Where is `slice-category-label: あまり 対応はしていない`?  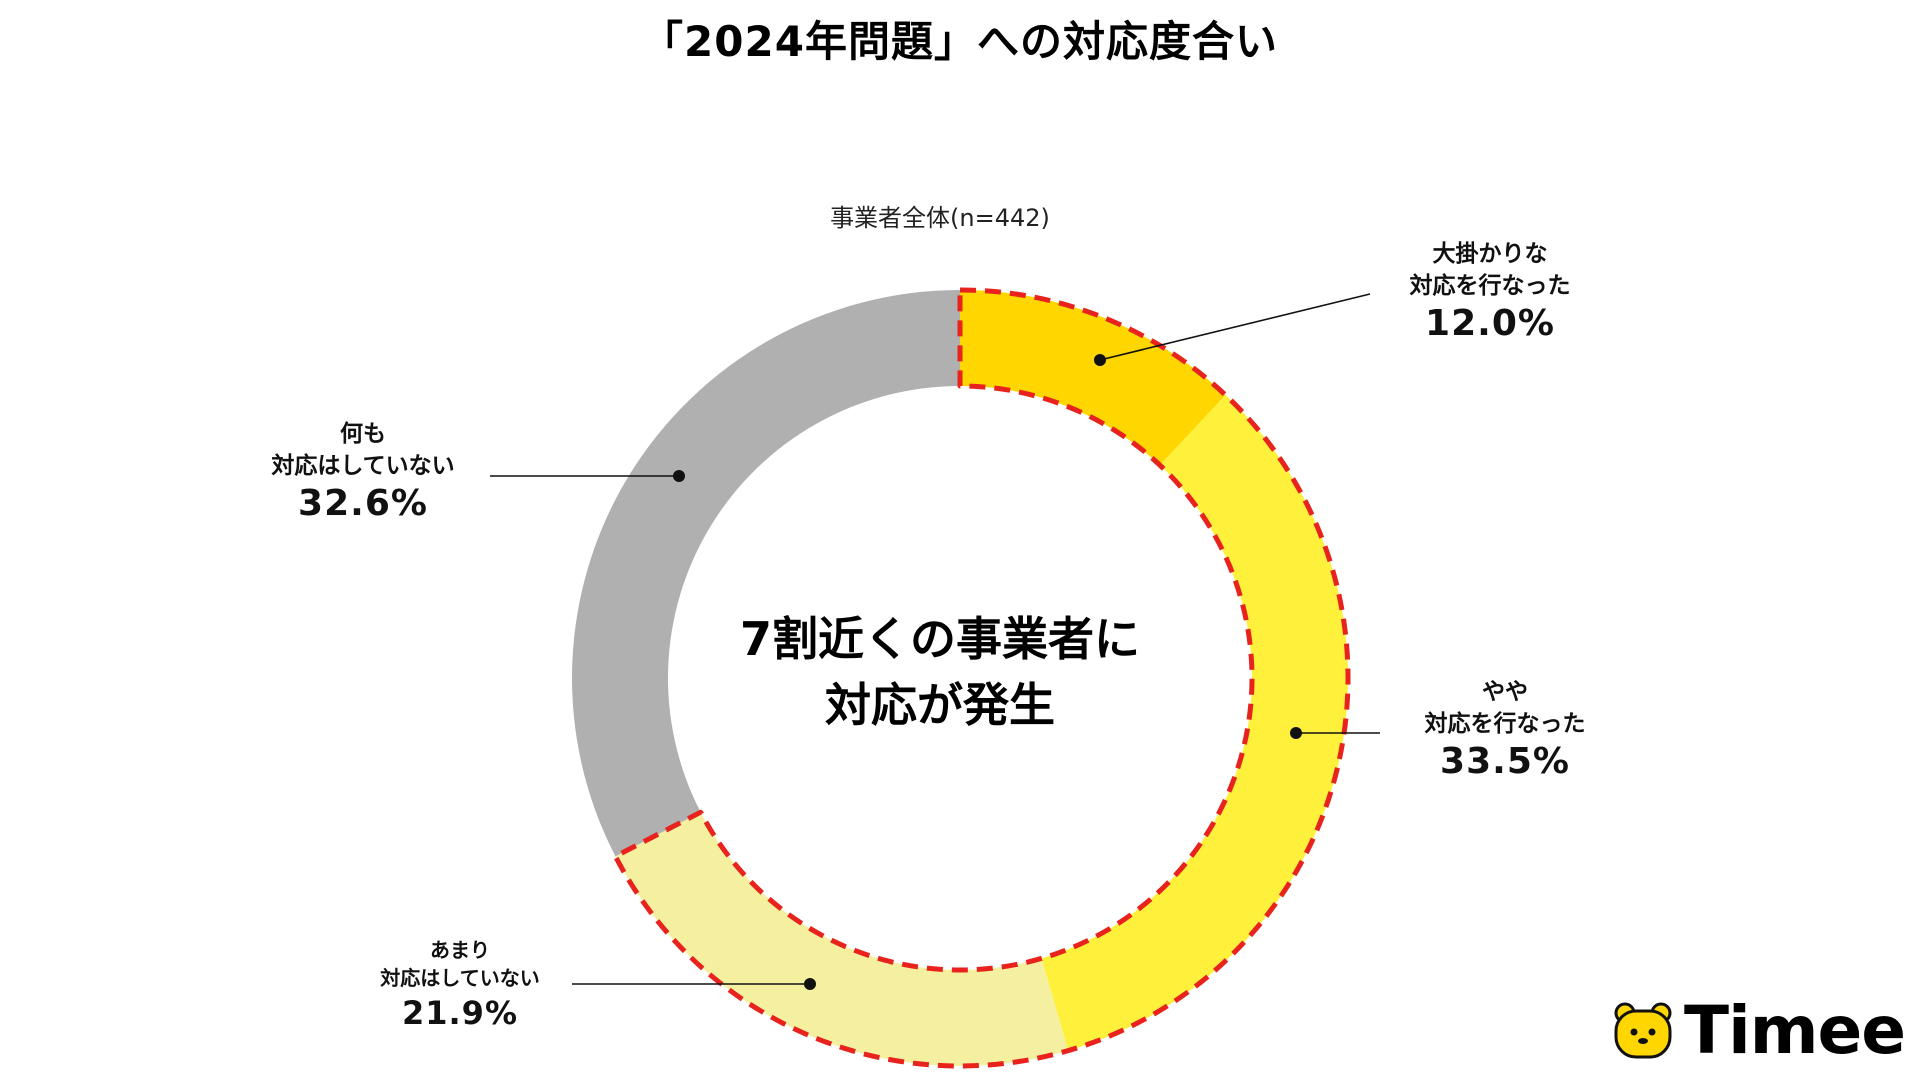 slice-category-label: あまり 対応はしていない is located at coordinates (460, 964).